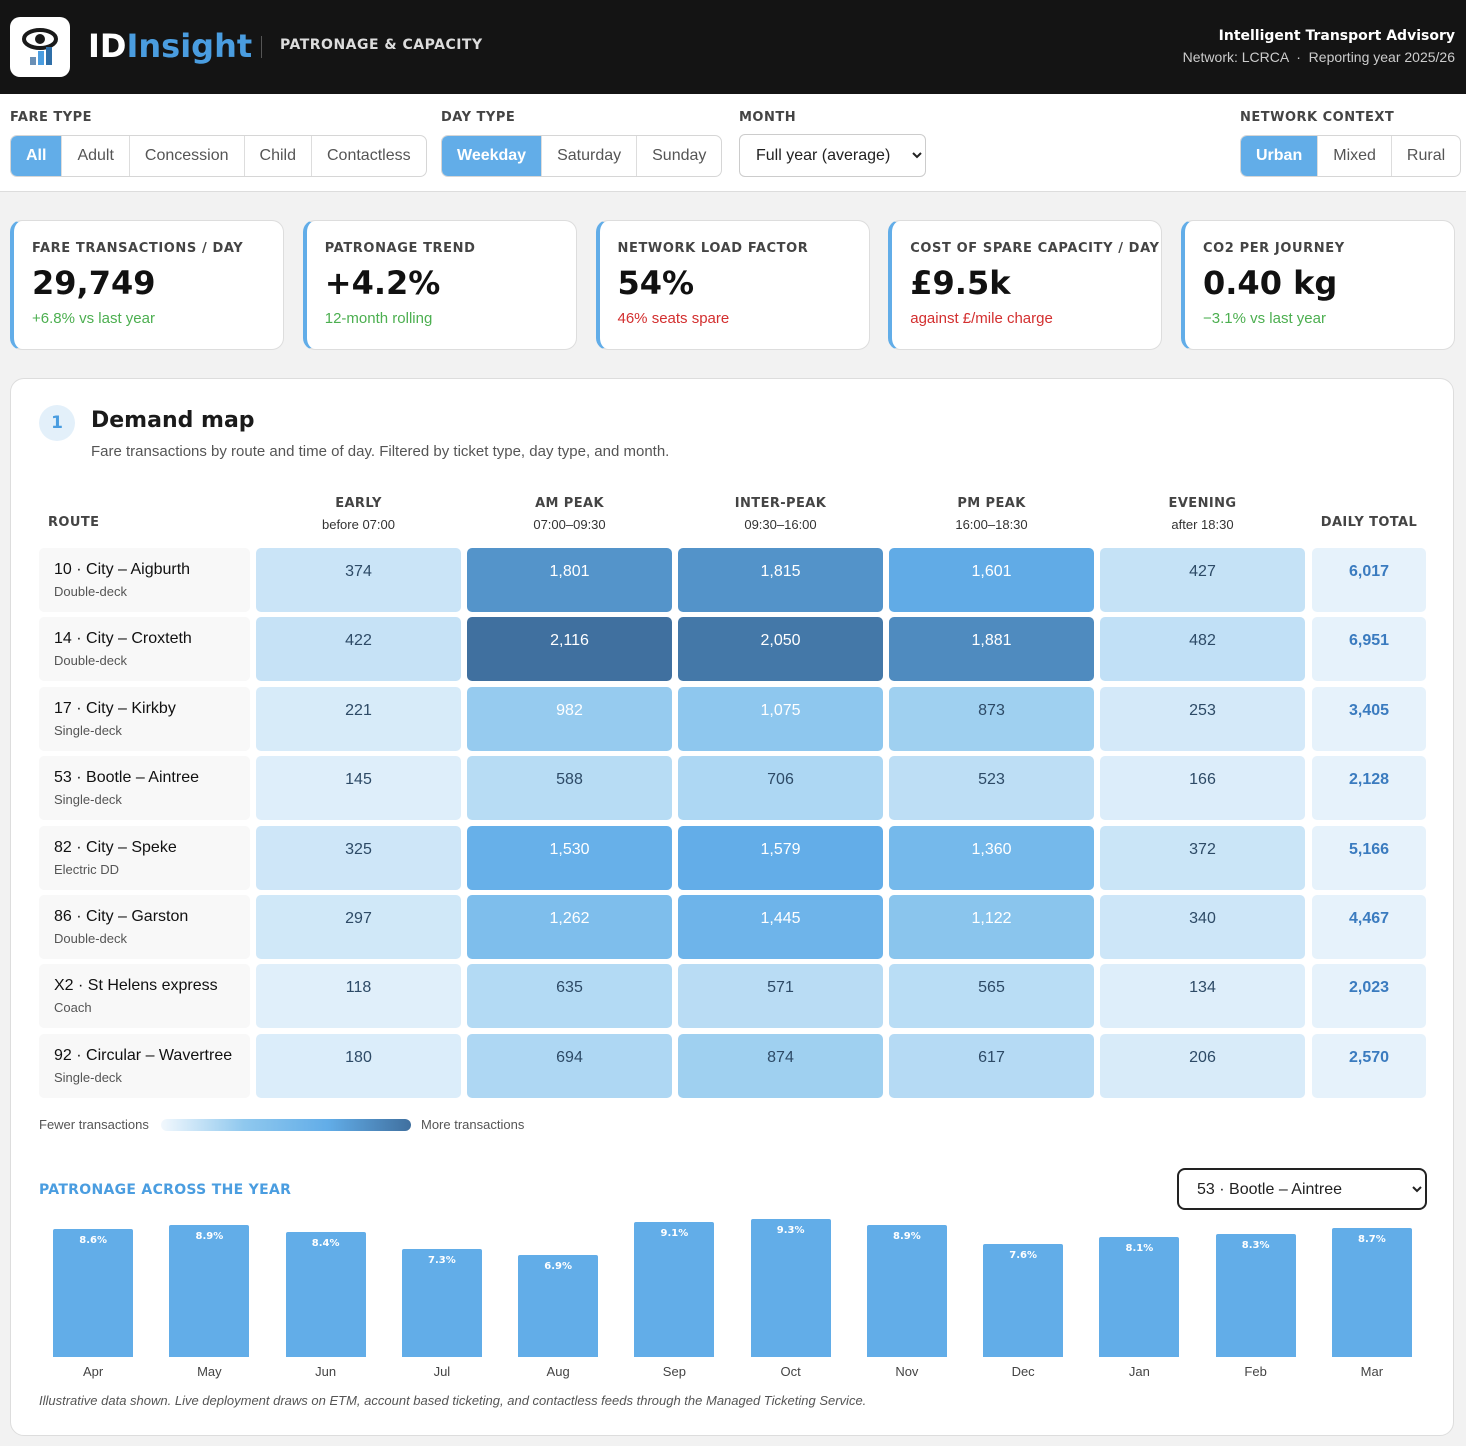  Describe the element at coordinates (588, 156) in the screenshot. I see `filter-button: Saturday` at that location.